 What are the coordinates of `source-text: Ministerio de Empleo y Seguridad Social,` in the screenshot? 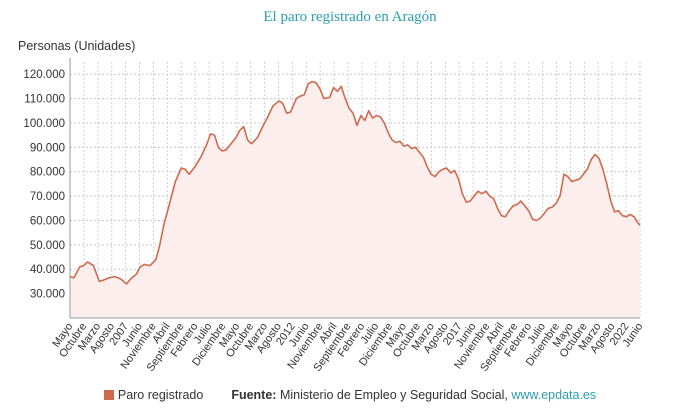 It's located at (393, 395).